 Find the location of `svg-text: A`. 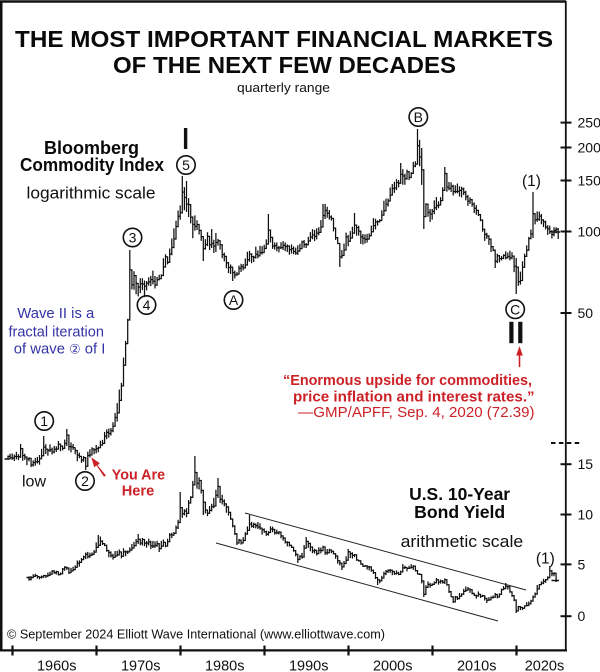

svg-text: A is located at coordinates (234, 300).